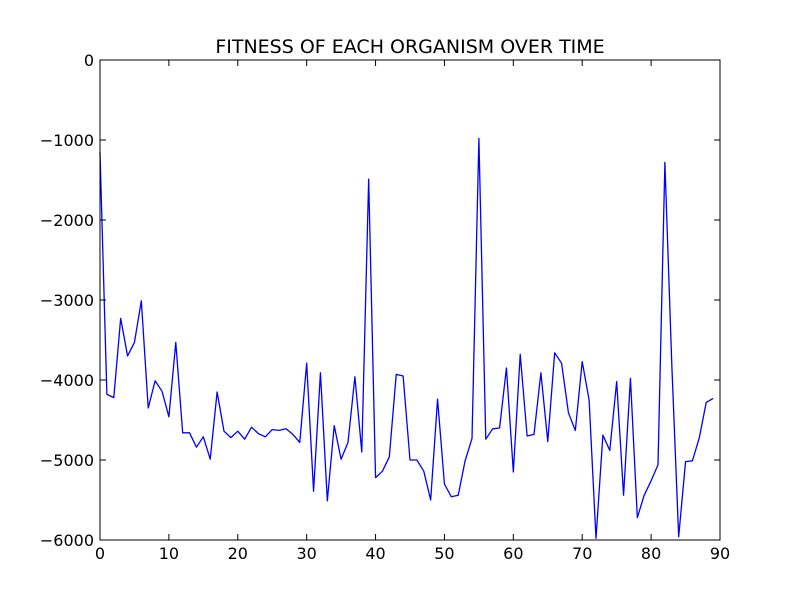 Image resolution: width=800 pixels, height=600 pixels. Describe the element at coordinates (444, 553) in the screenshot. I see `x-tick-label: 50` at that location.